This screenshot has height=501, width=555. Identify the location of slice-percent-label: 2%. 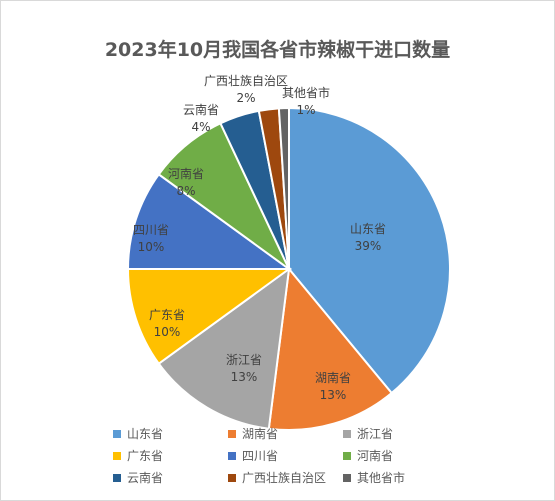
(245, 98).